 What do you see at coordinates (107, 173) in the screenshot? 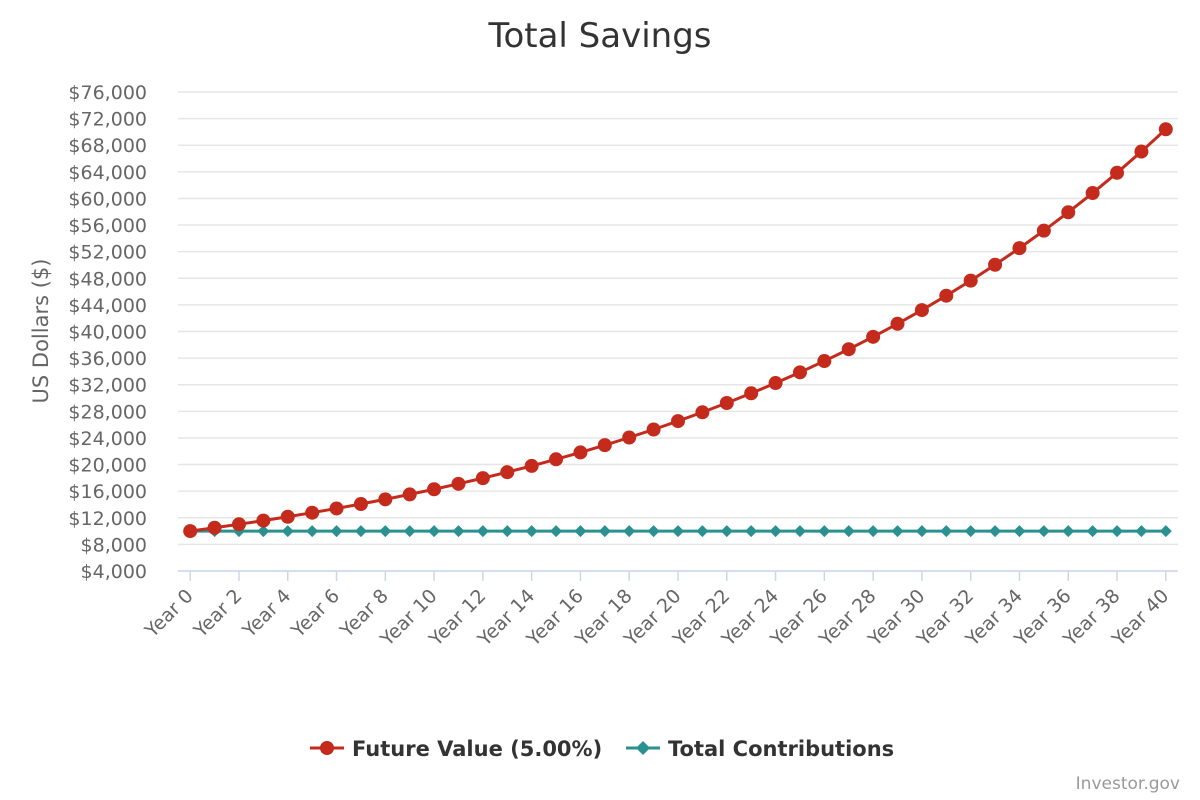
I see `y-tick-label: $64,000` at bounding box center [107, 173].